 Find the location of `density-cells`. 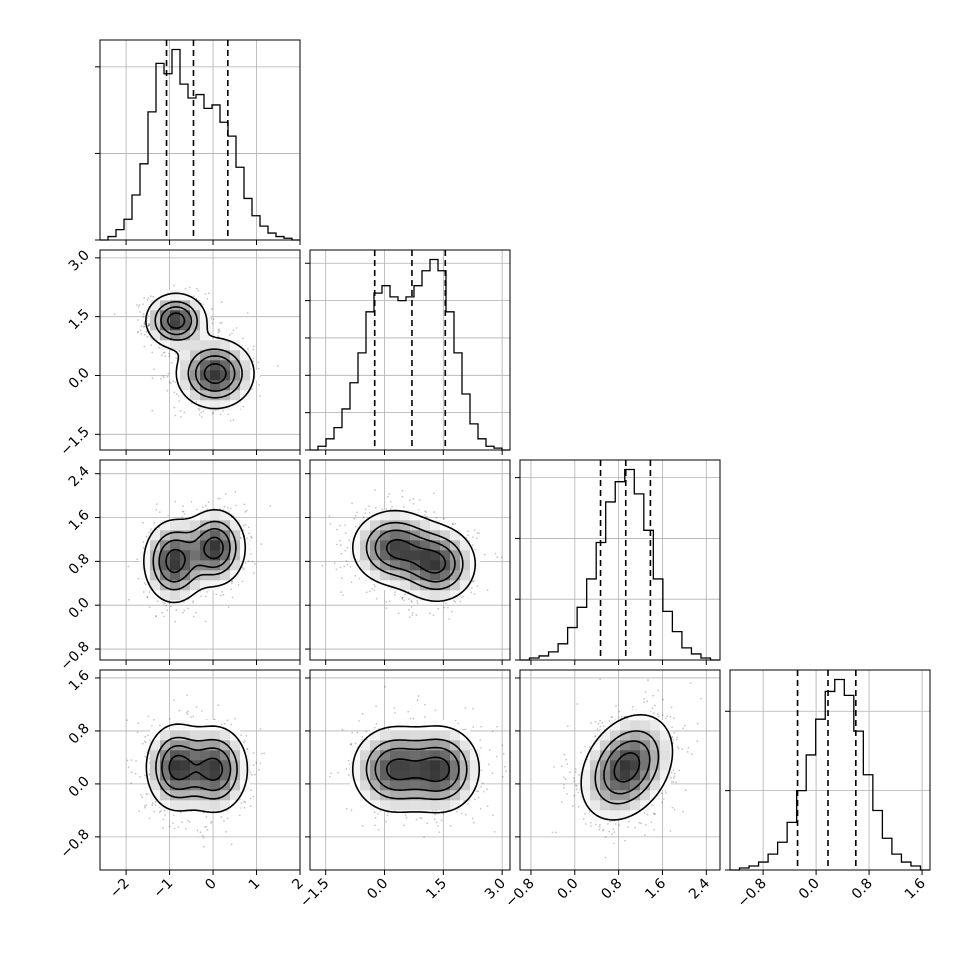

density-cells is located at coordinates (195, 555).